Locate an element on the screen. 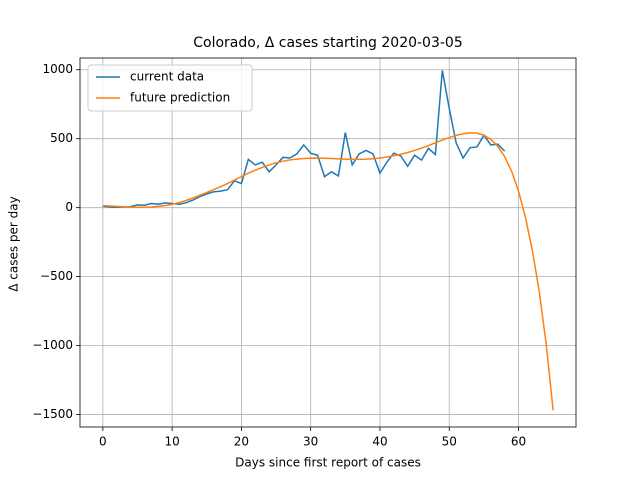 This screenshot has width=640, height=480. legend-box is located at coordinates (170, 88).